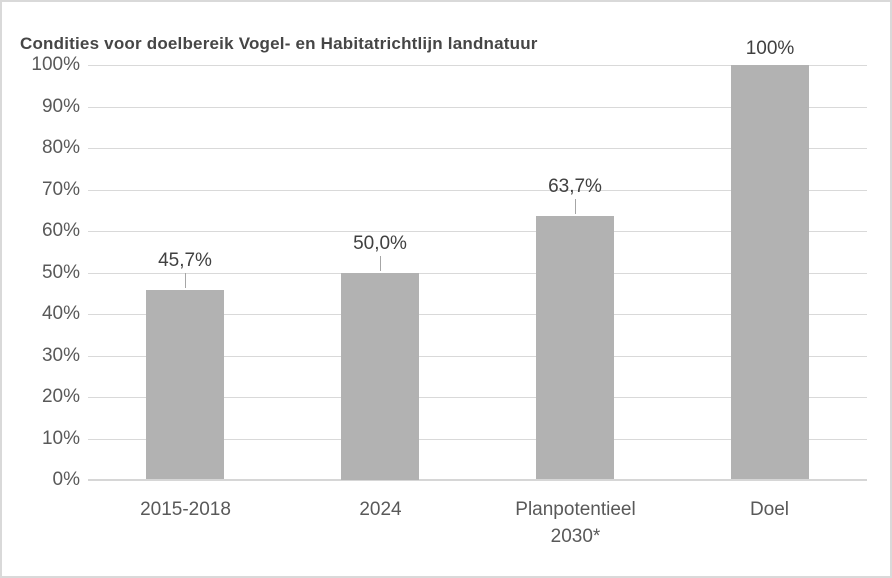 Image resolution: width=892 pixels, height=578 pixels. I want to click on y-axis-tick-label: 0%, so click(66, 479).